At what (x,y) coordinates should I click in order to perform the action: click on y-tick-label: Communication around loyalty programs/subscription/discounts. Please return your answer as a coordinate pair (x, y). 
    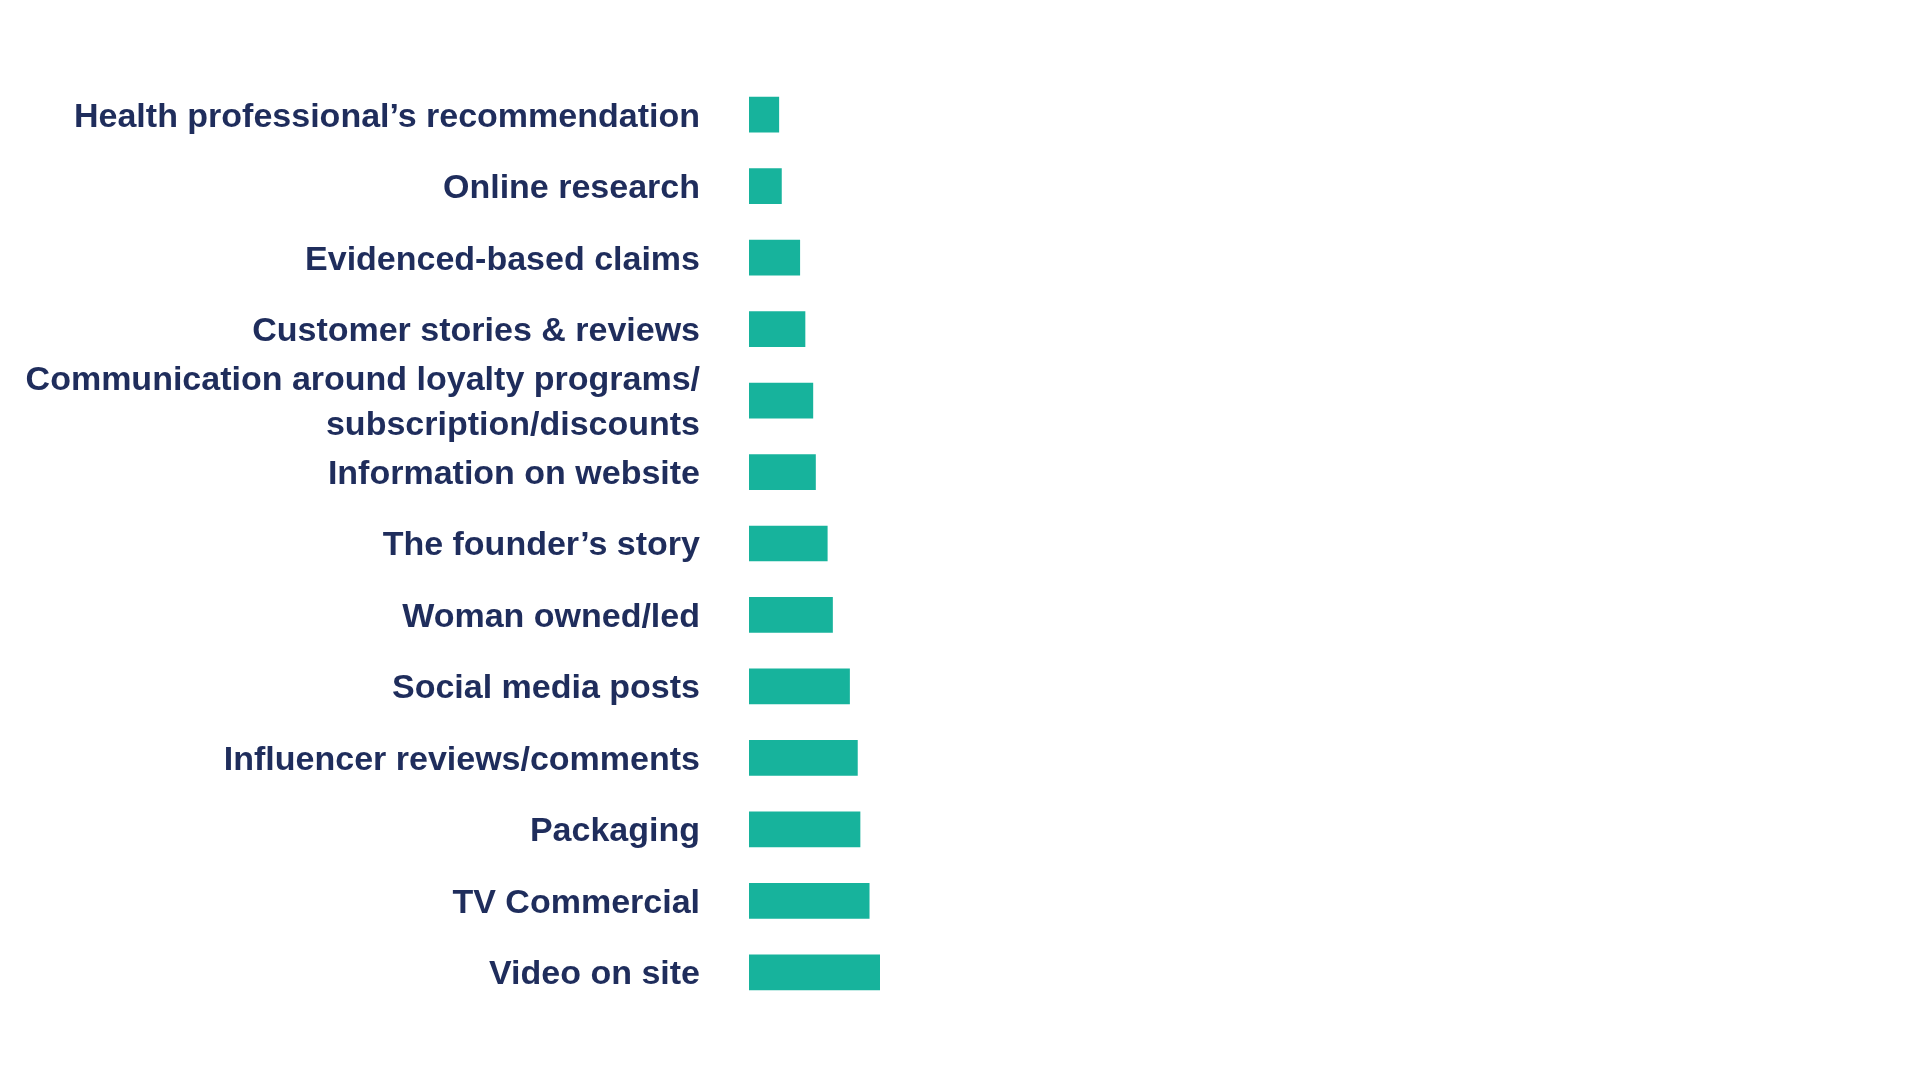
    Looking at the image, I should click on (363, 400).